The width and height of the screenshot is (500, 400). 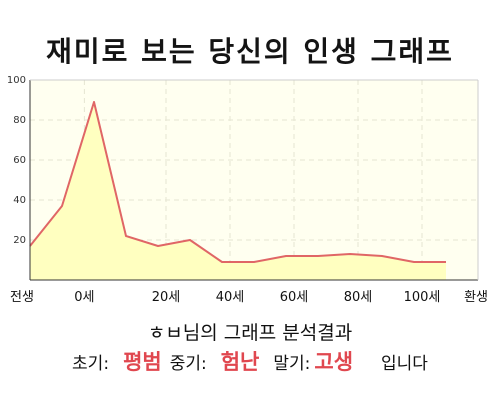 What do you see at coordinates (19, 200) in the screenshot?
I see `y-tick-label: 40` at bounding box center [19, 200].